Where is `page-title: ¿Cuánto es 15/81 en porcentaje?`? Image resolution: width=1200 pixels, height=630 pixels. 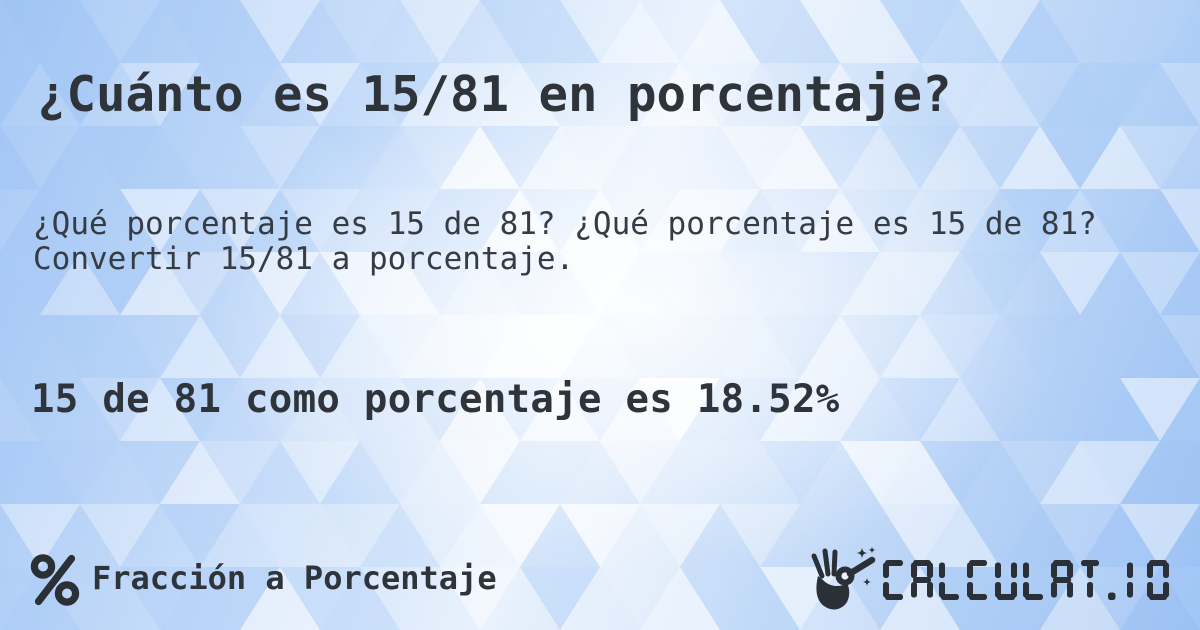 page-title: ¿Cuánto es 15/81 en porcentaje? is located at coordinates (494, 94).